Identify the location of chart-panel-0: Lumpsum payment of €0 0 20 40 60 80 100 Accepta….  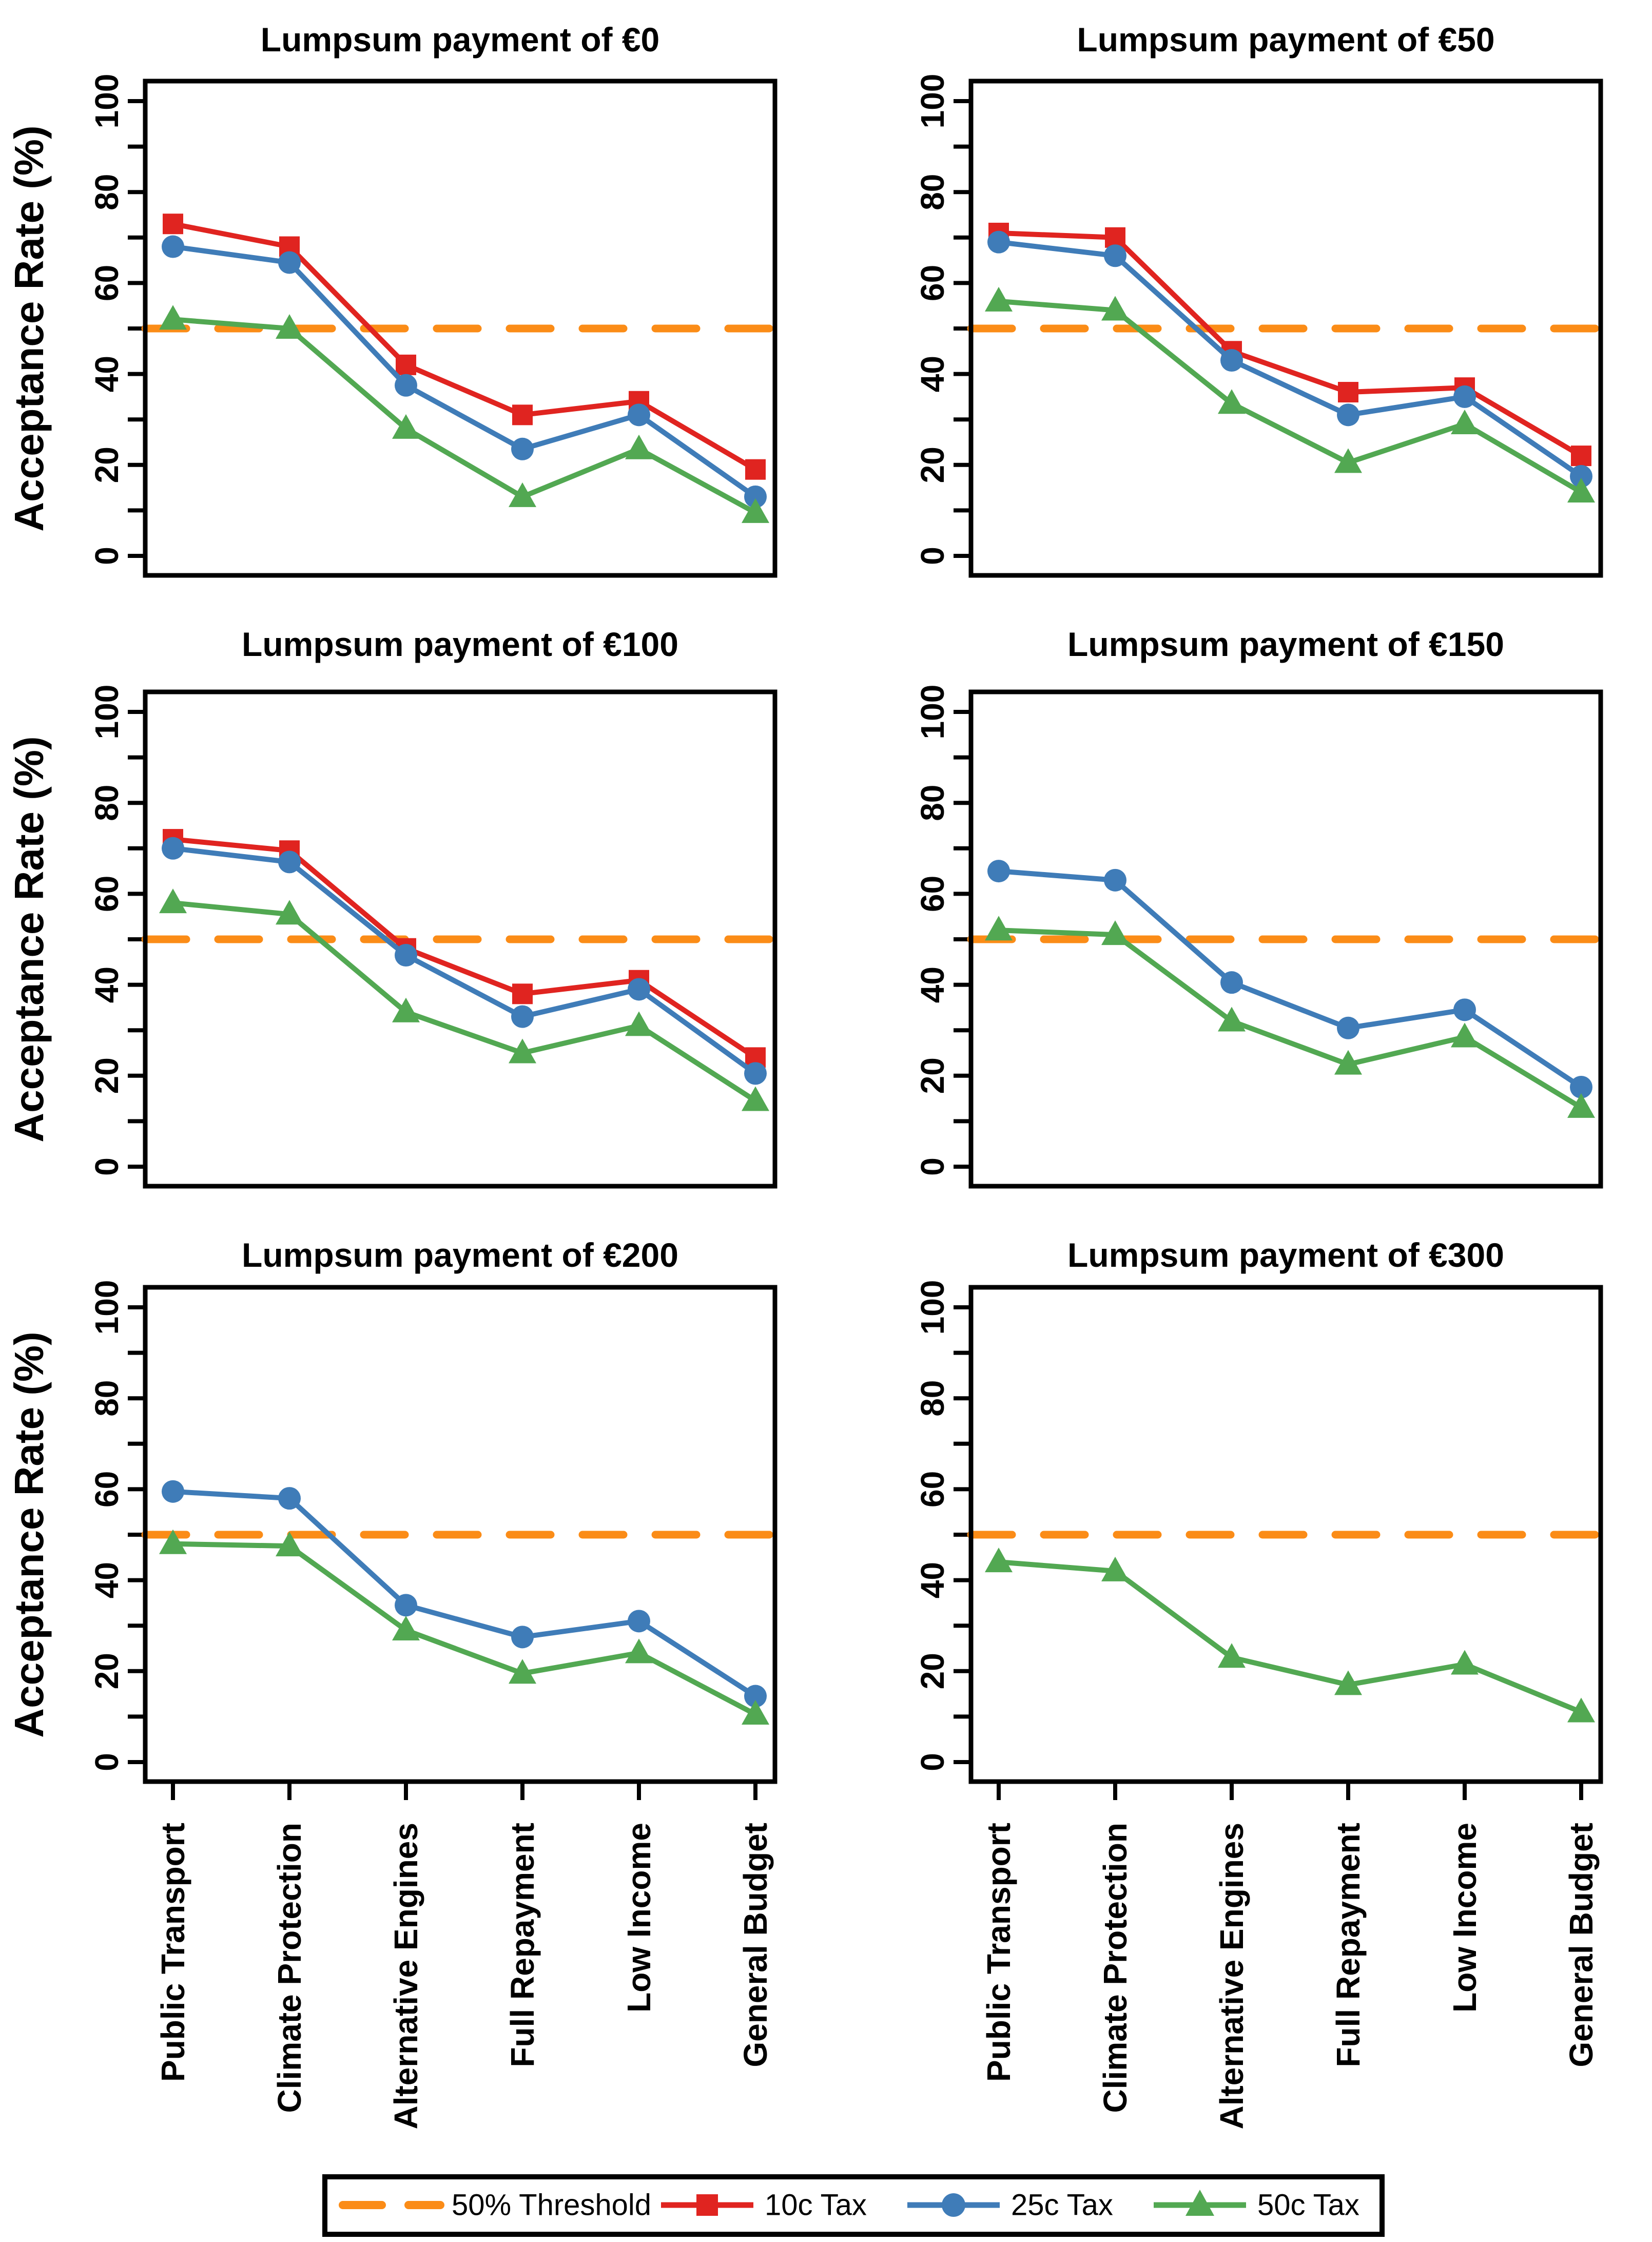
(413, 305).